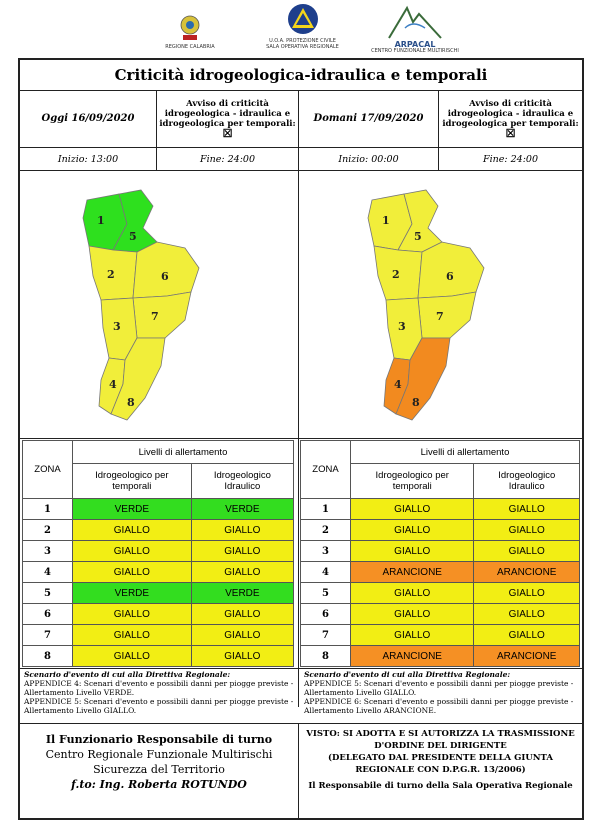 The height and width of the screenshot is (831, 600). I want to click on left-header-divider, so click(156, 130).